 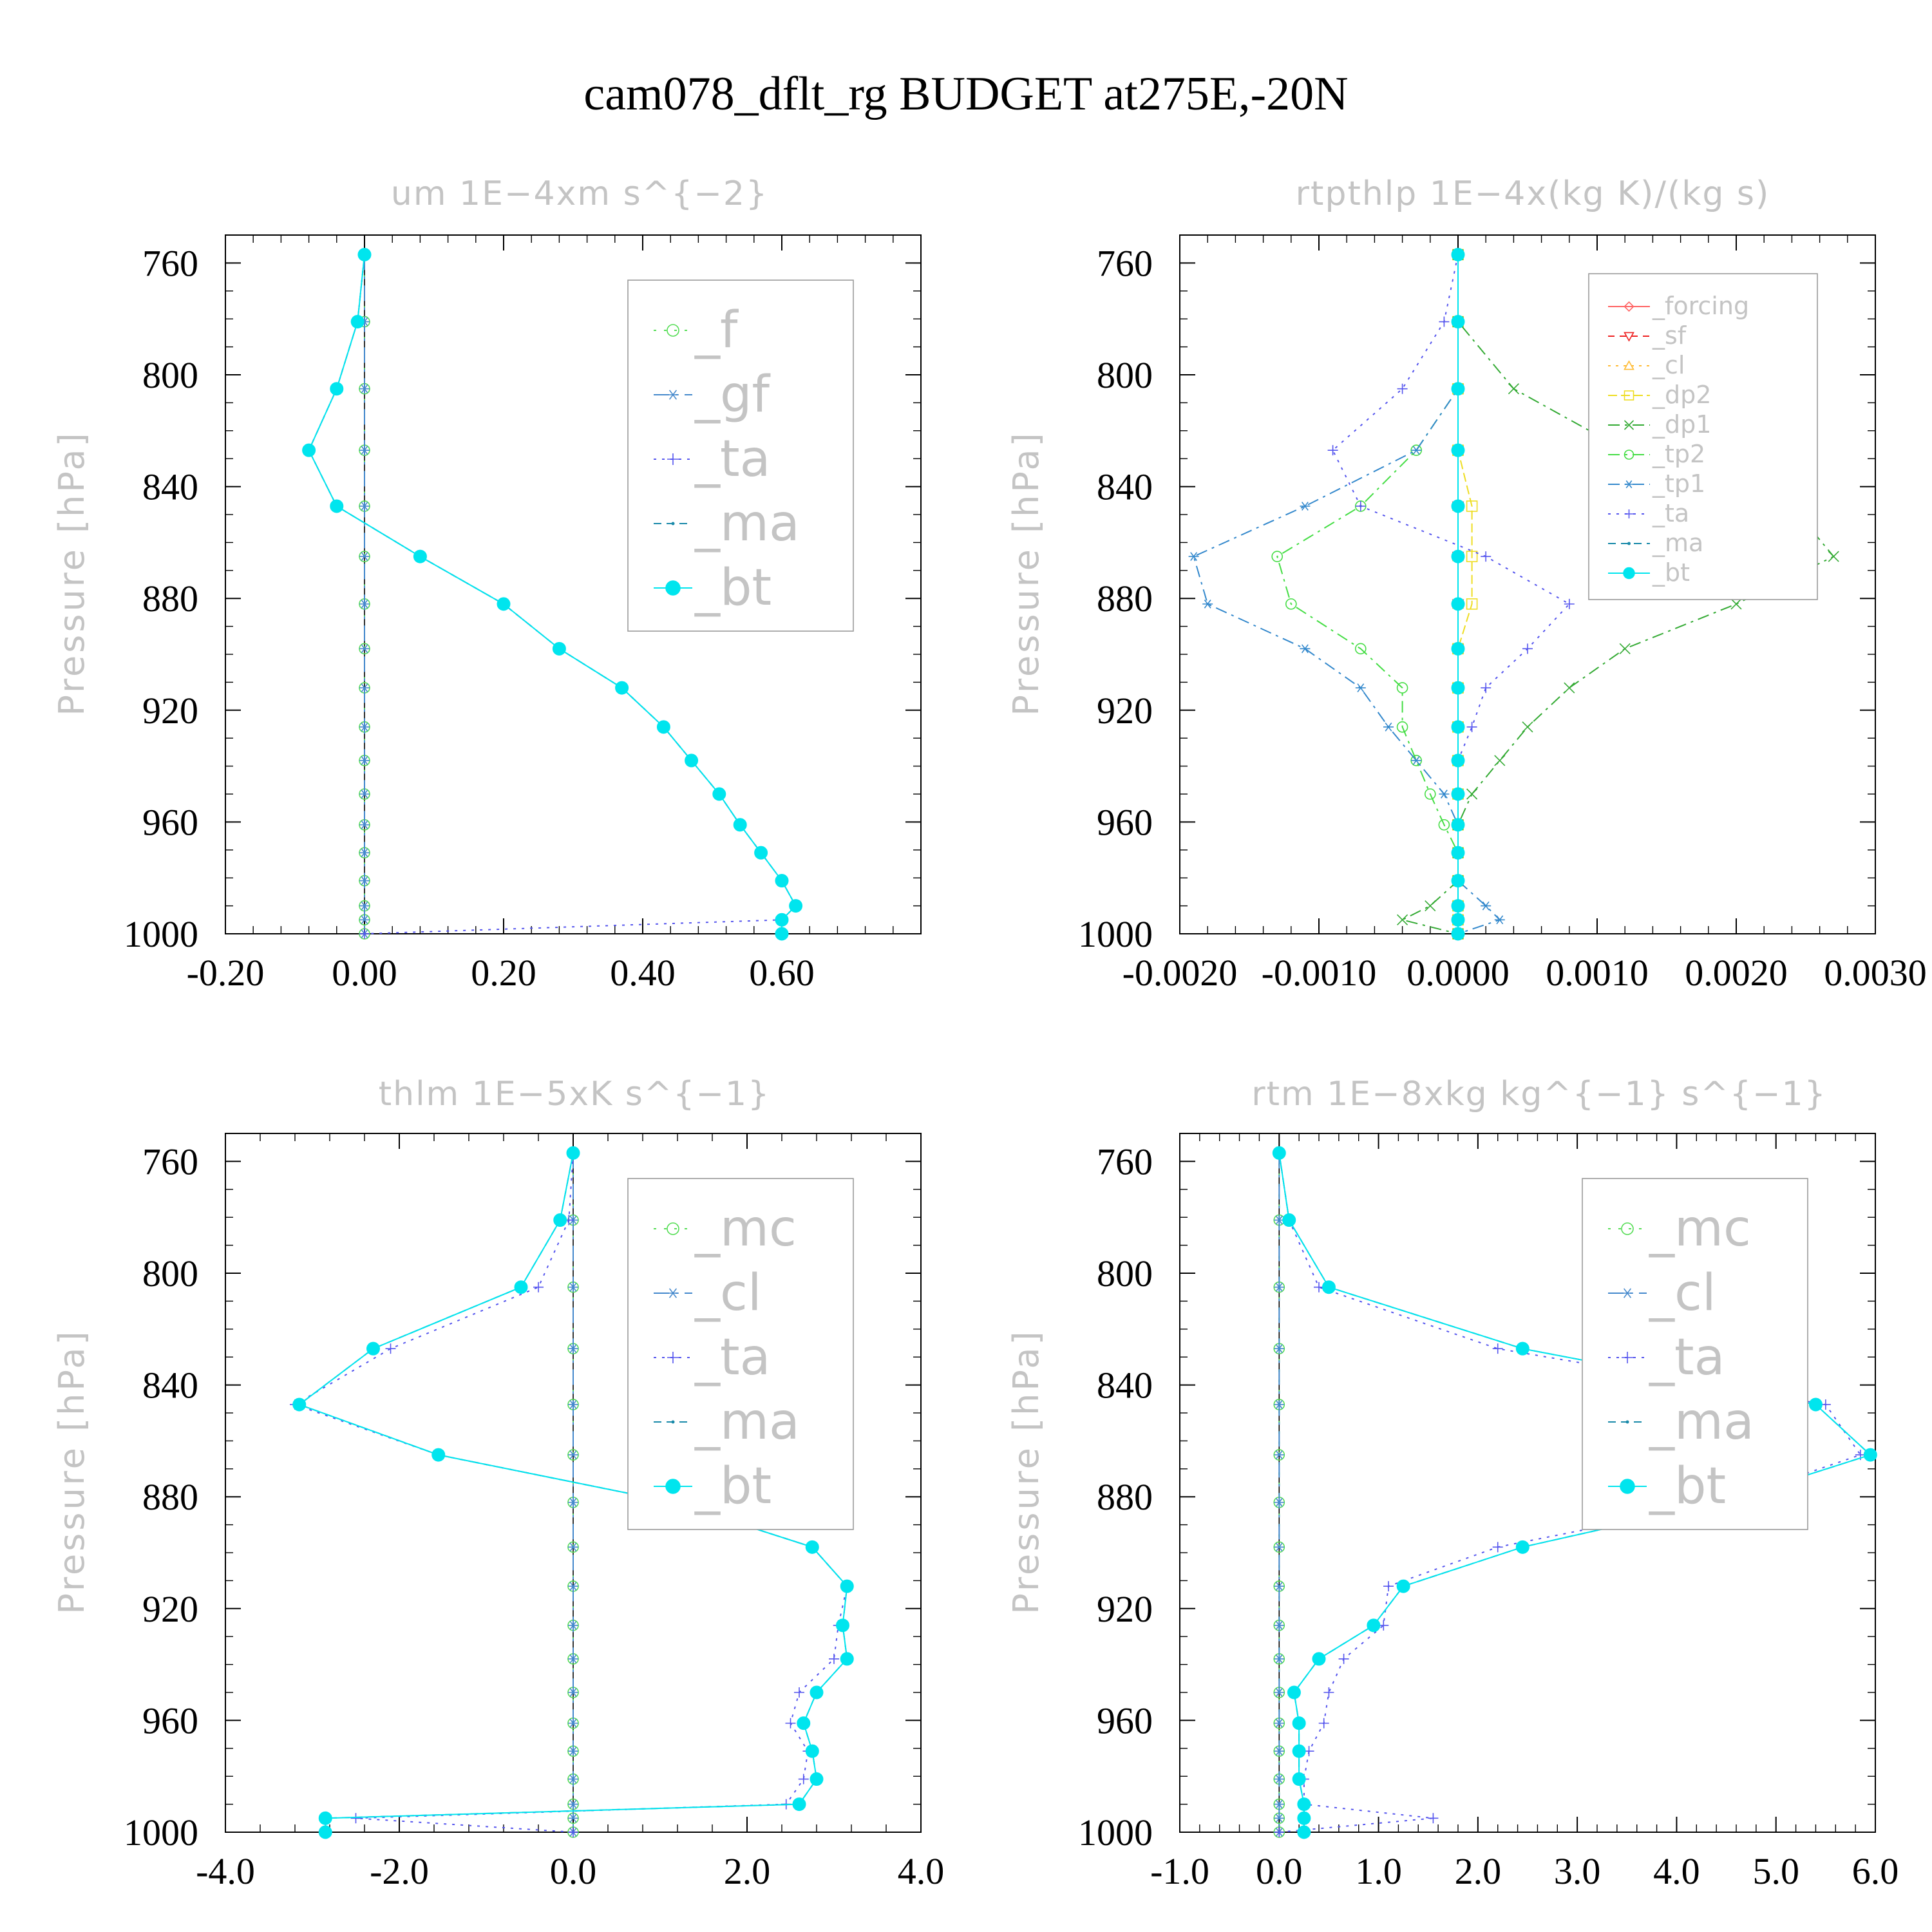 I want to click on panel-title-thlm: thlm 1E−5xK s^{−1}, so click(x=574, y=1094).